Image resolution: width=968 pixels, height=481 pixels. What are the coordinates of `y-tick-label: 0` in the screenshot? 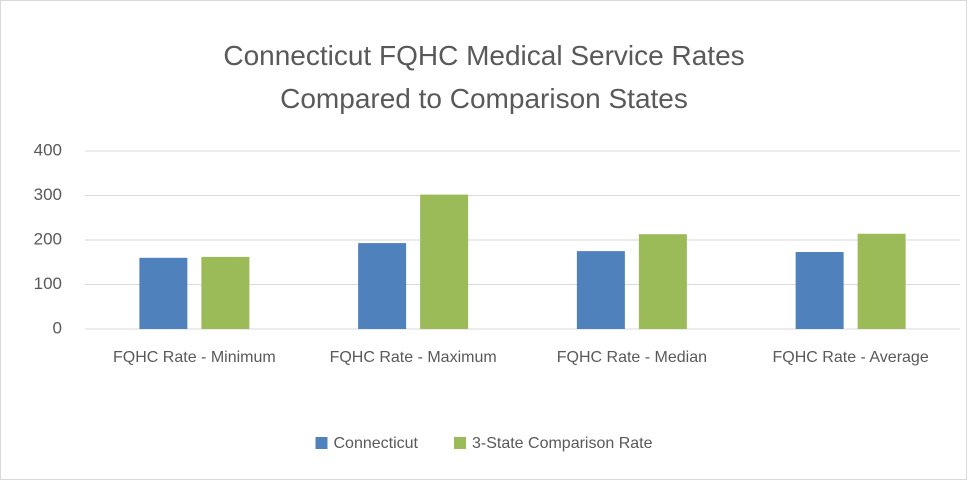 It's located at (57, 327).